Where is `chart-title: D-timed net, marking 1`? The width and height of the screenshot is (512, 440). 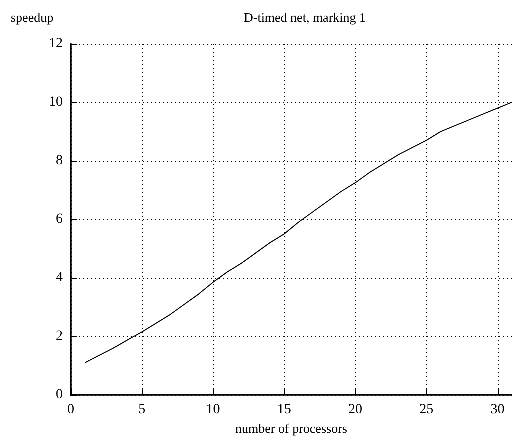 chart-title: D-timed net, marking 1 is located at coordinates (305, 17).